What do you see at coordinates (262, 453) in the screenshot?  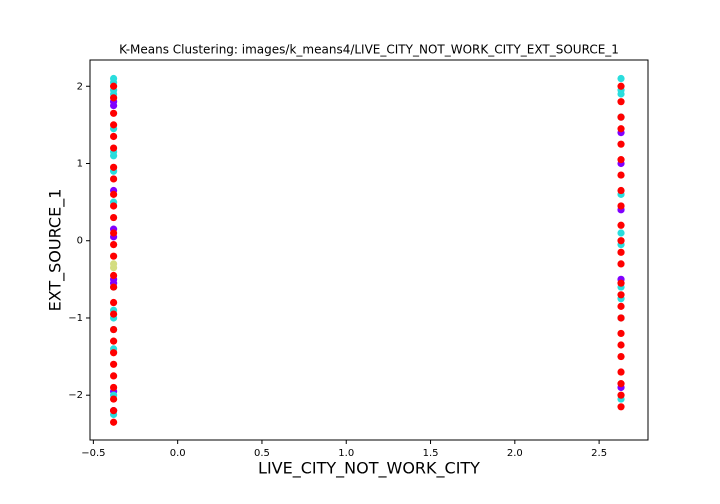 I see `x-tick-label: 0.5` at bounding box center [262, 453].